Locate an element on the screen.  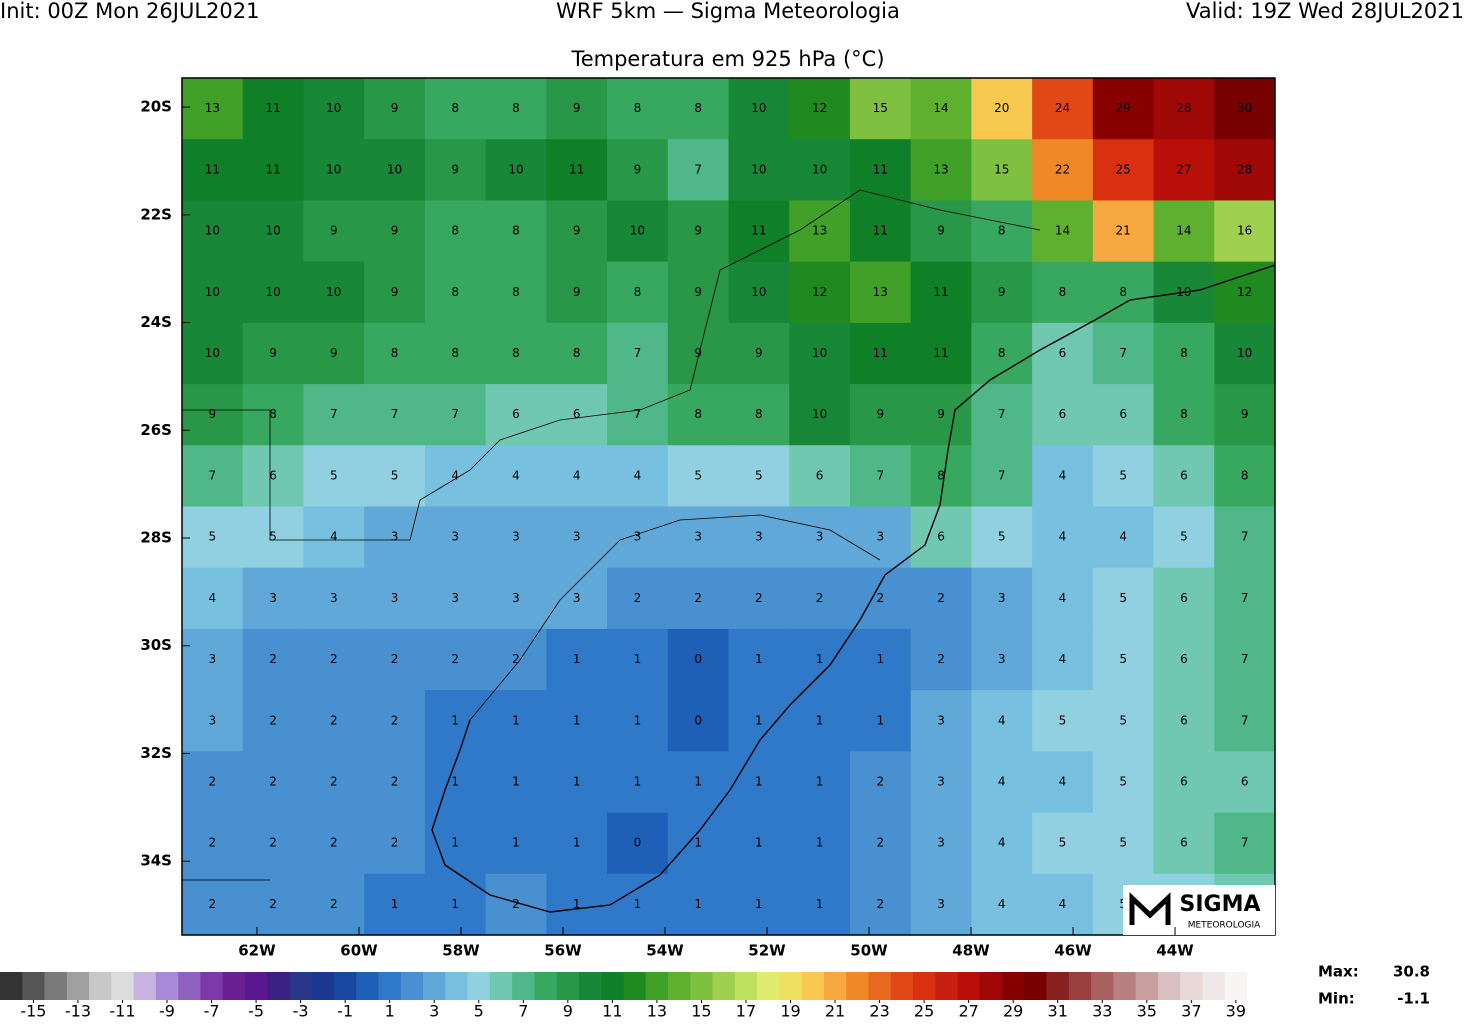
temperature-value: 10 is located at coordinates (758, 169).